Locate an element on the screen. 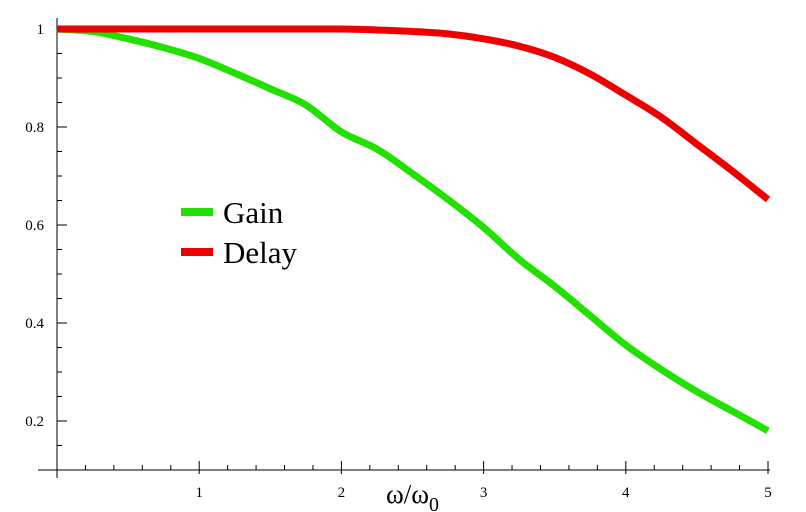 The width and height of the screenshot is (806, 512). y-tick-label: 0.2 is located at coordinates (34, 422).